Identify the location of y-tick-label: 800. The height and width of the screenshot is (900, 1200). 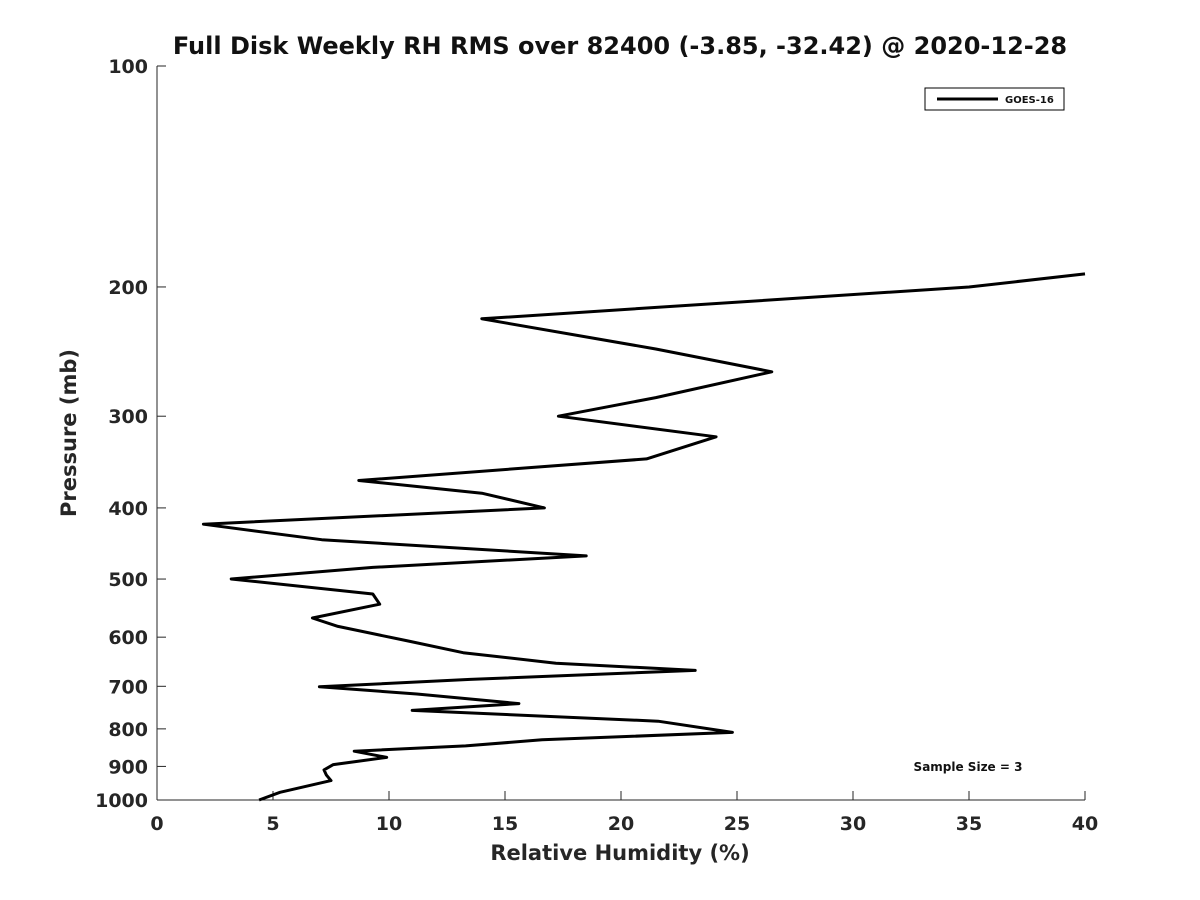
(128, 730).